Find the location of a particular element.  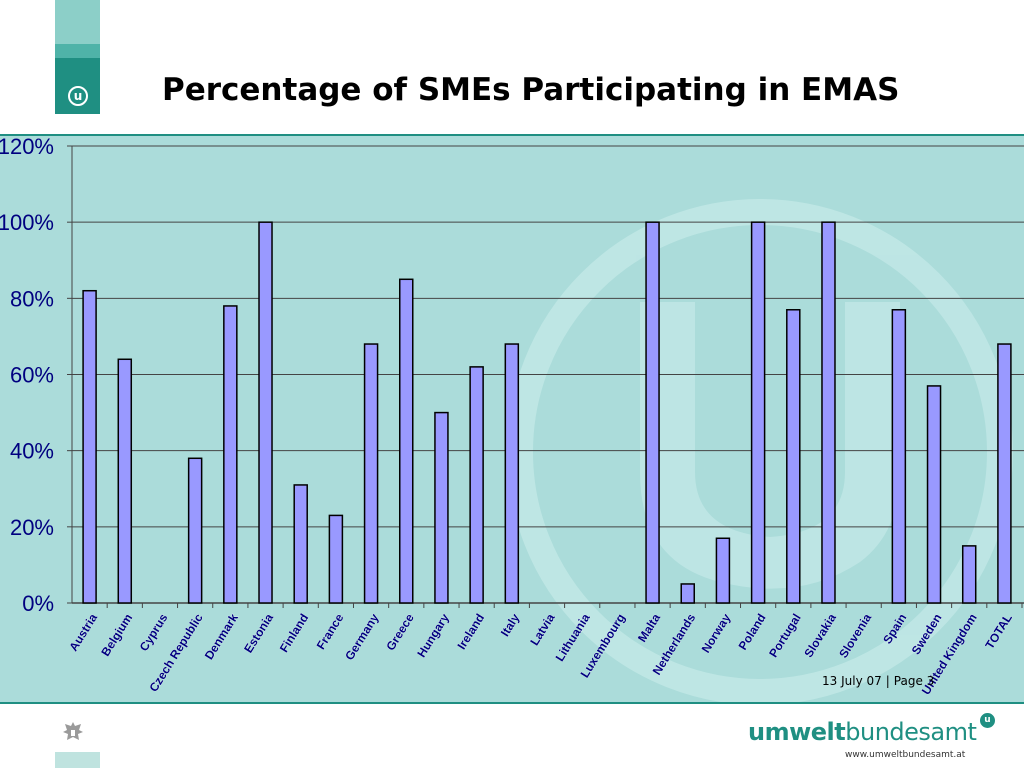

x-tick-label: Latvia is located at coordinates (542, 629).